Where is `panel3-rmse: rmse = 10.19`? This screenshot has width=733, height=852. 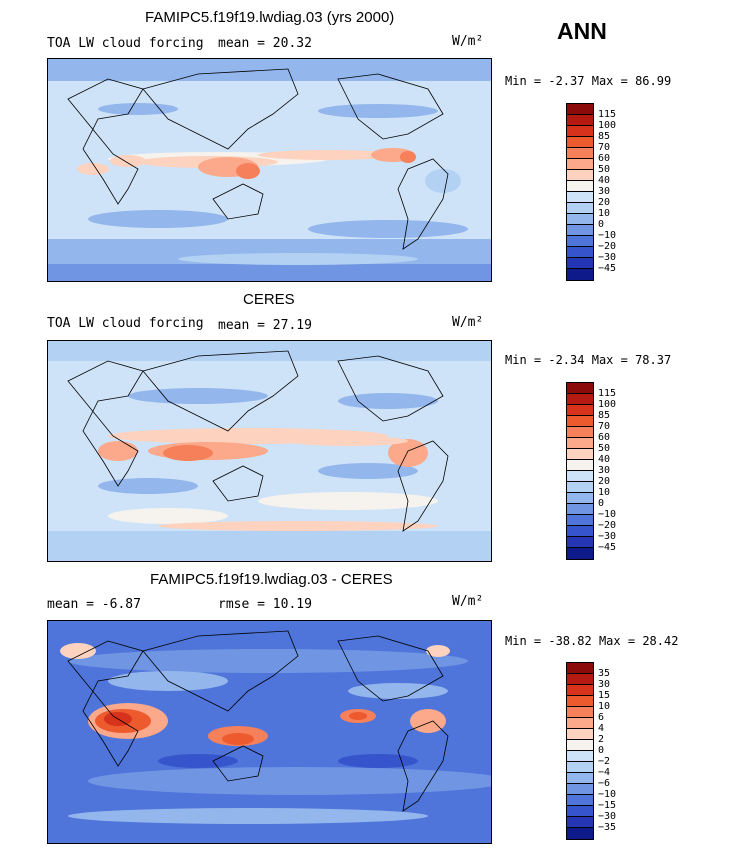
panel3-rmse: rmse = 10.19 is located at coordinates (265, 604).